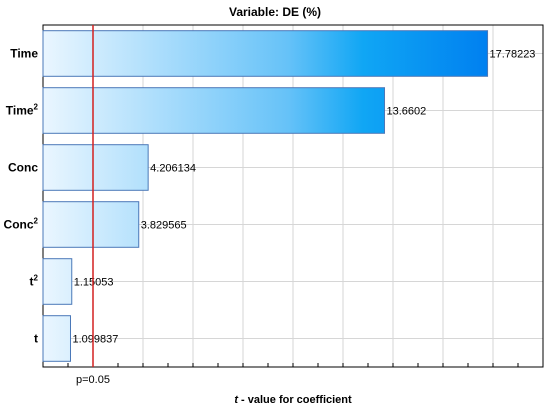  I want to click on bar-value-label: 1.099837, so click(95, 340).